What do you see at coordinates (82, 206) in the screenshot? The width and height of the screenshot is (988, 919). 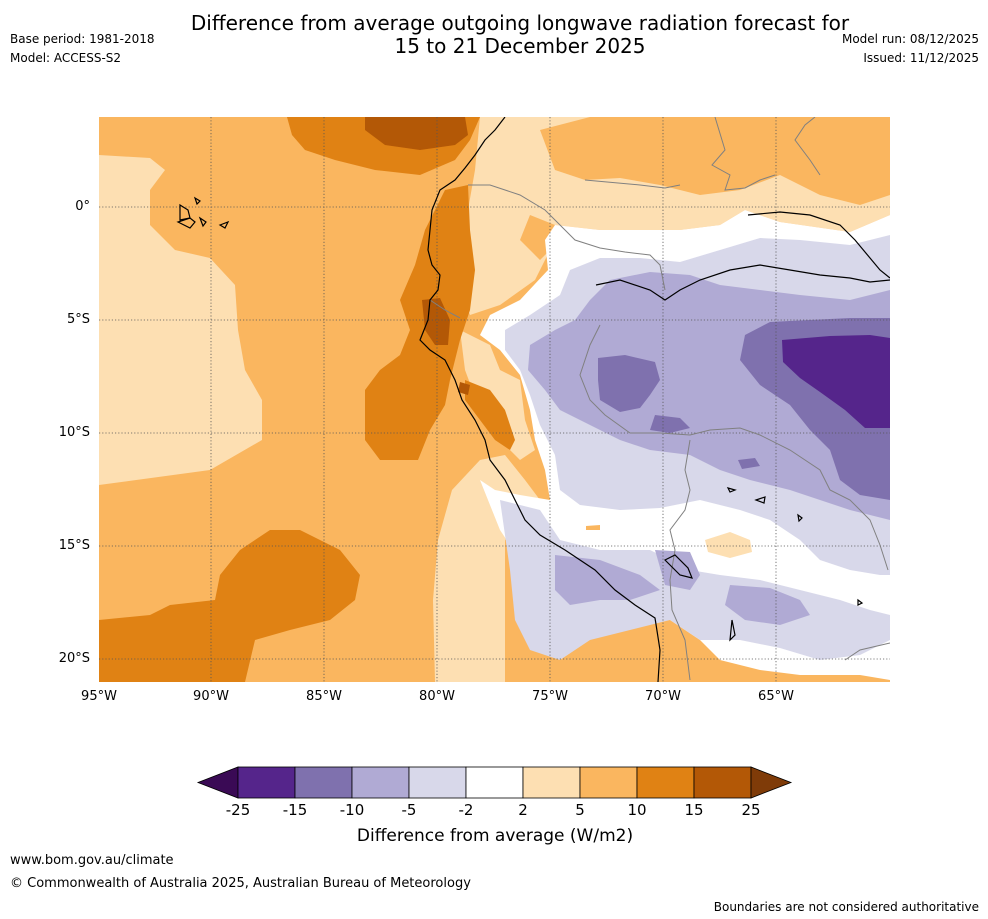 I see `lat-label-0: 0°` at bounding box center [82, 206].